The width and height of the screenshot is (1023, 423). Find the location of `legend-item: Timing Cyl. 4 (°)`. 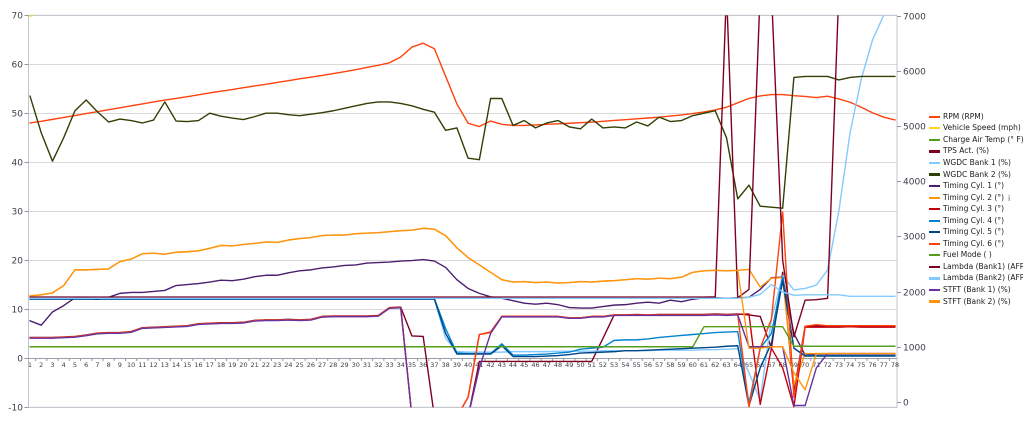

legend-item: Timing Cyl. 4 (°) is located at coordinates (976, 221).